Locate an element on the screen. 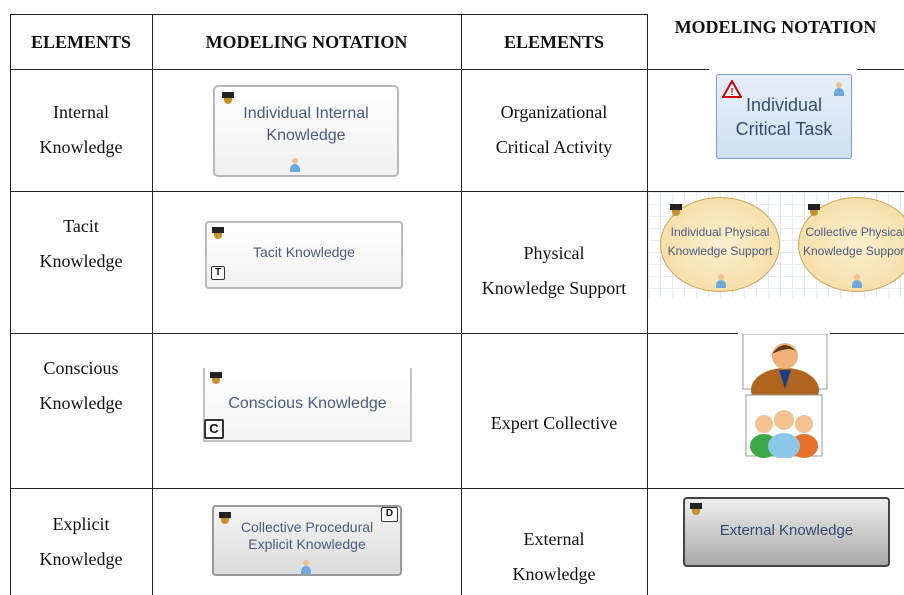 This screenshot has height=595, width=904. element: Internal Knowledge is located at coordinates (81, 129).